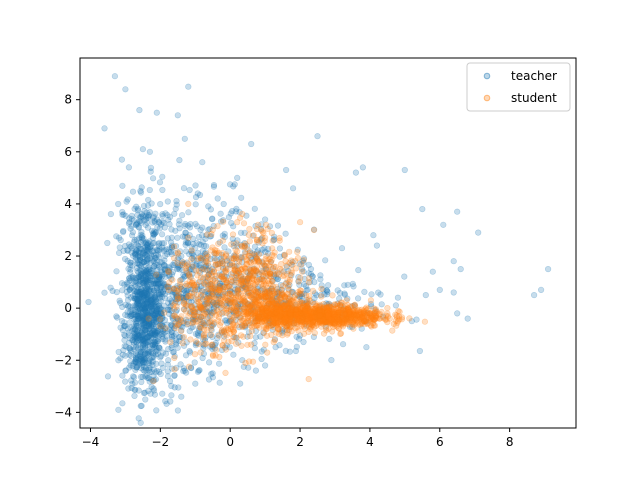 Image resolution: width=640 pixels, height=480 pixels. I want to click on x-tick-label: 2, so click(300, 442).